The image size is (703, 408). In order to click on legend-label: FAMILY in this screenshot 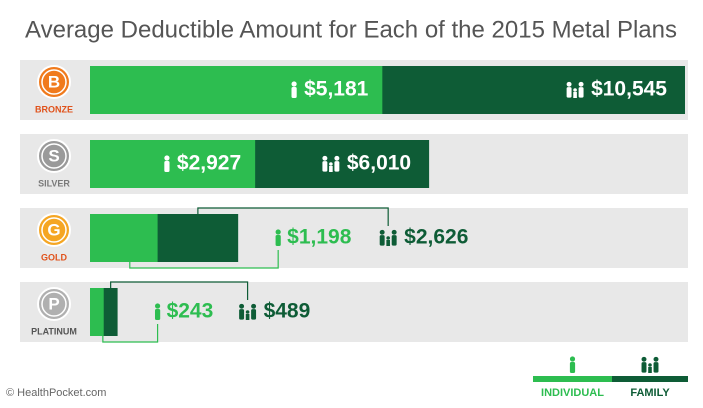, I will do `click(650, 393)`.